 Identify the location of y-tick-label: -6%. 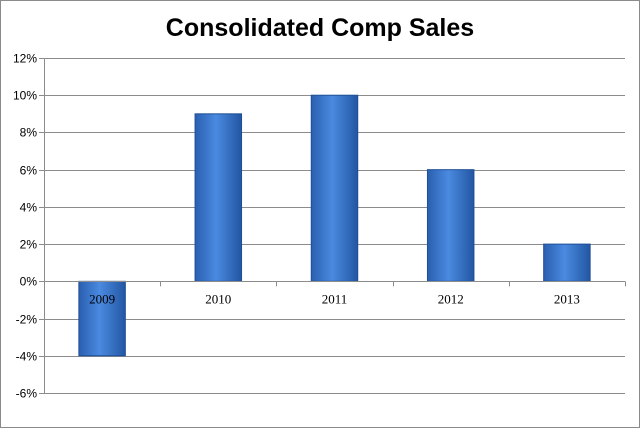
(27, 394).